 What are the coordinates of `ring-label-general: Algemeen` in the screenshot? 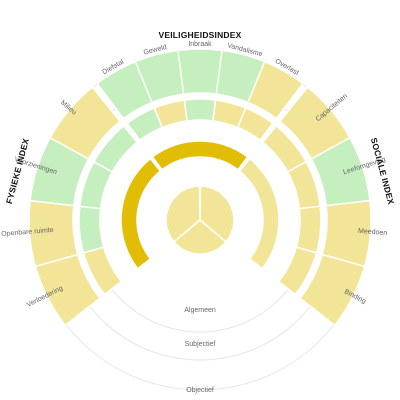 It's located at (200, 310).